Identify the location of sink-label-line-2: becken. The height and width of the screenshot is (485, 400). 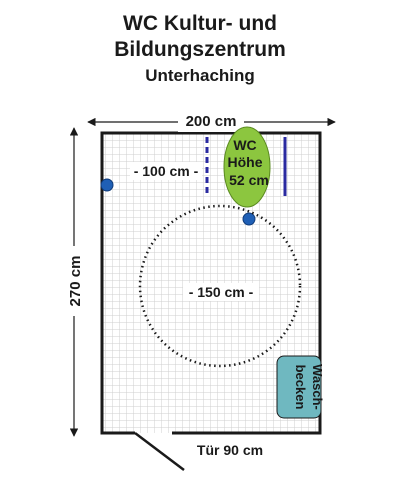
(300, 387).